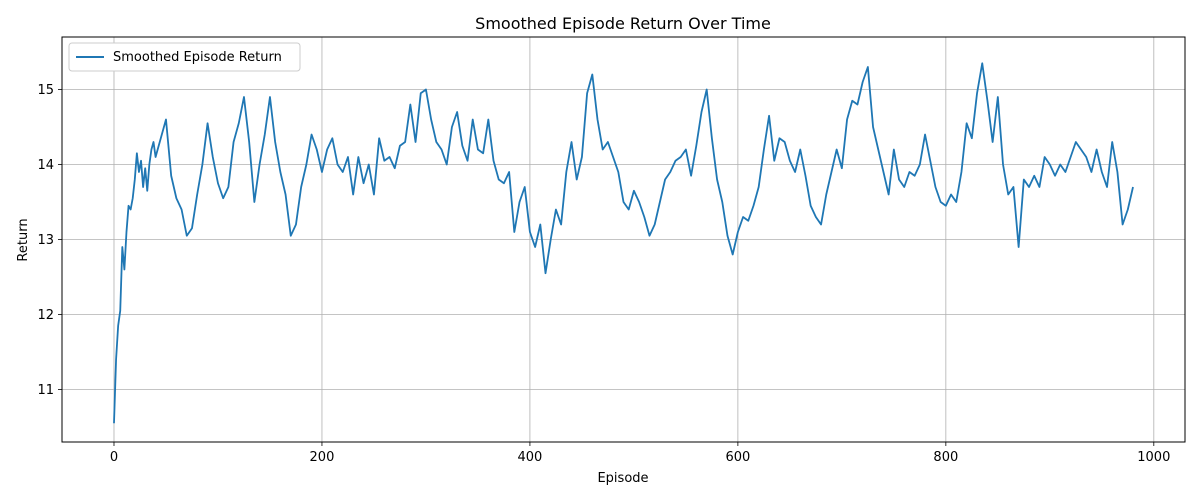 This screenshot has height=500, width=1200. What do you see at coordinates (45, 240) in the screenshot?
I see `y-tick-label: 13` at bounding box center [45, 240].